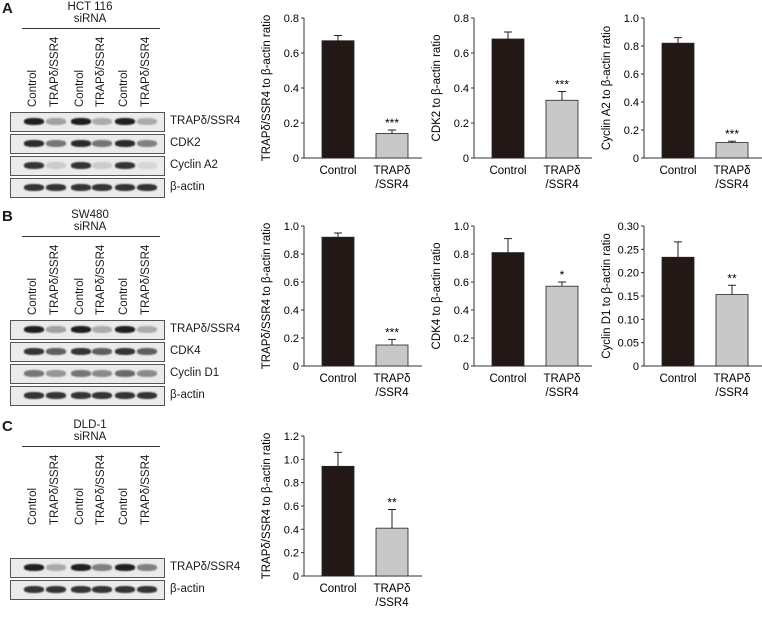 The image size is (762, 626). What do you see at coordinates (7, 8) in the screenshot?
I see `panel-letter: A` at bounding box center [7, 8].